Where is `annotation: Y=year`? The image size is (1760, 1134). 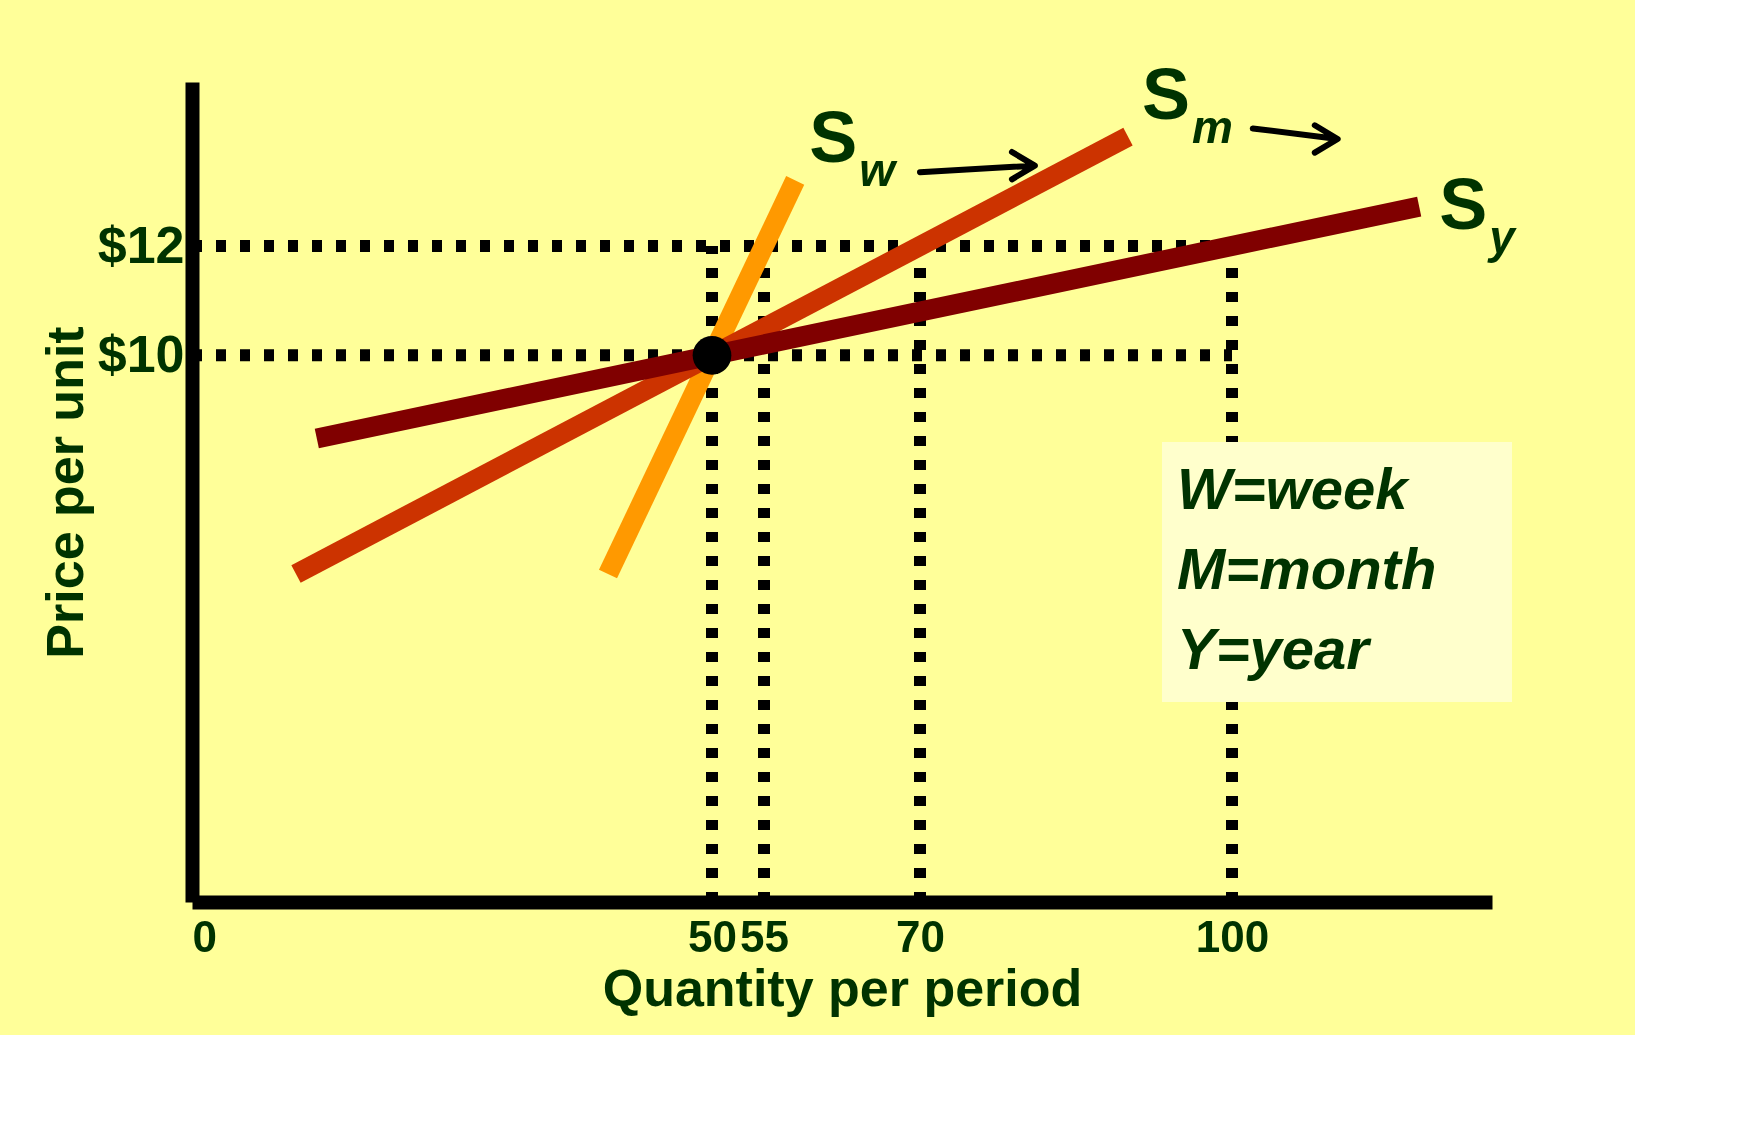 annotation: Y=year is located at coordinates (1275, 648).